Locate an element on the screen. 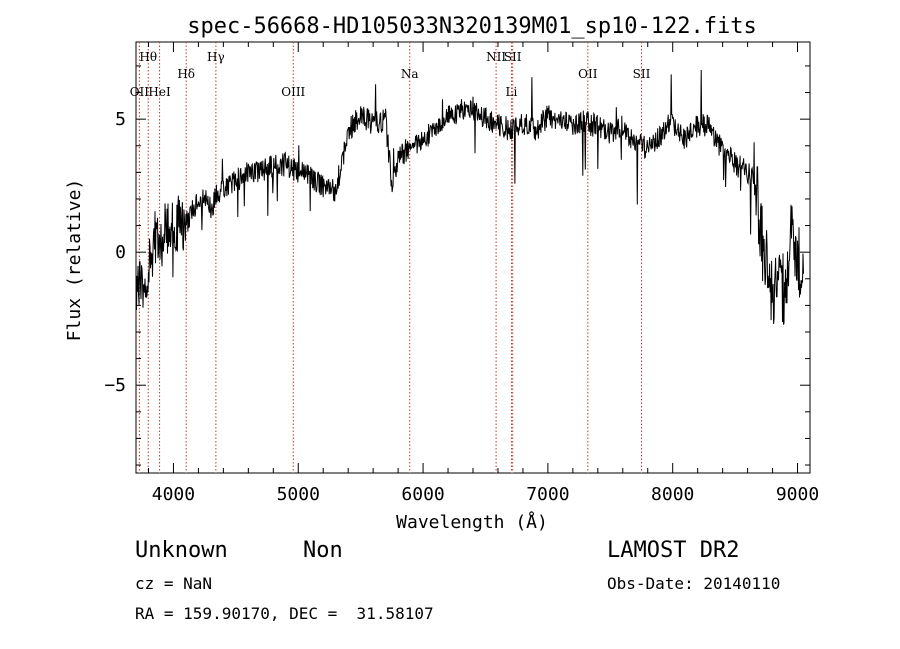  x-tick-label: 5000 is located at coordinates (298, 494).